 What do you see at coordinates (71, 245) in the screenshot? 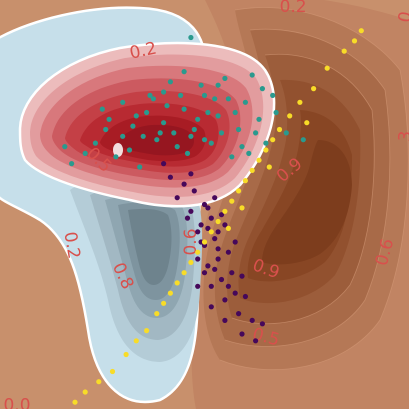
I see `contour-label-2: 0.2` at bounding box center [71, 245].